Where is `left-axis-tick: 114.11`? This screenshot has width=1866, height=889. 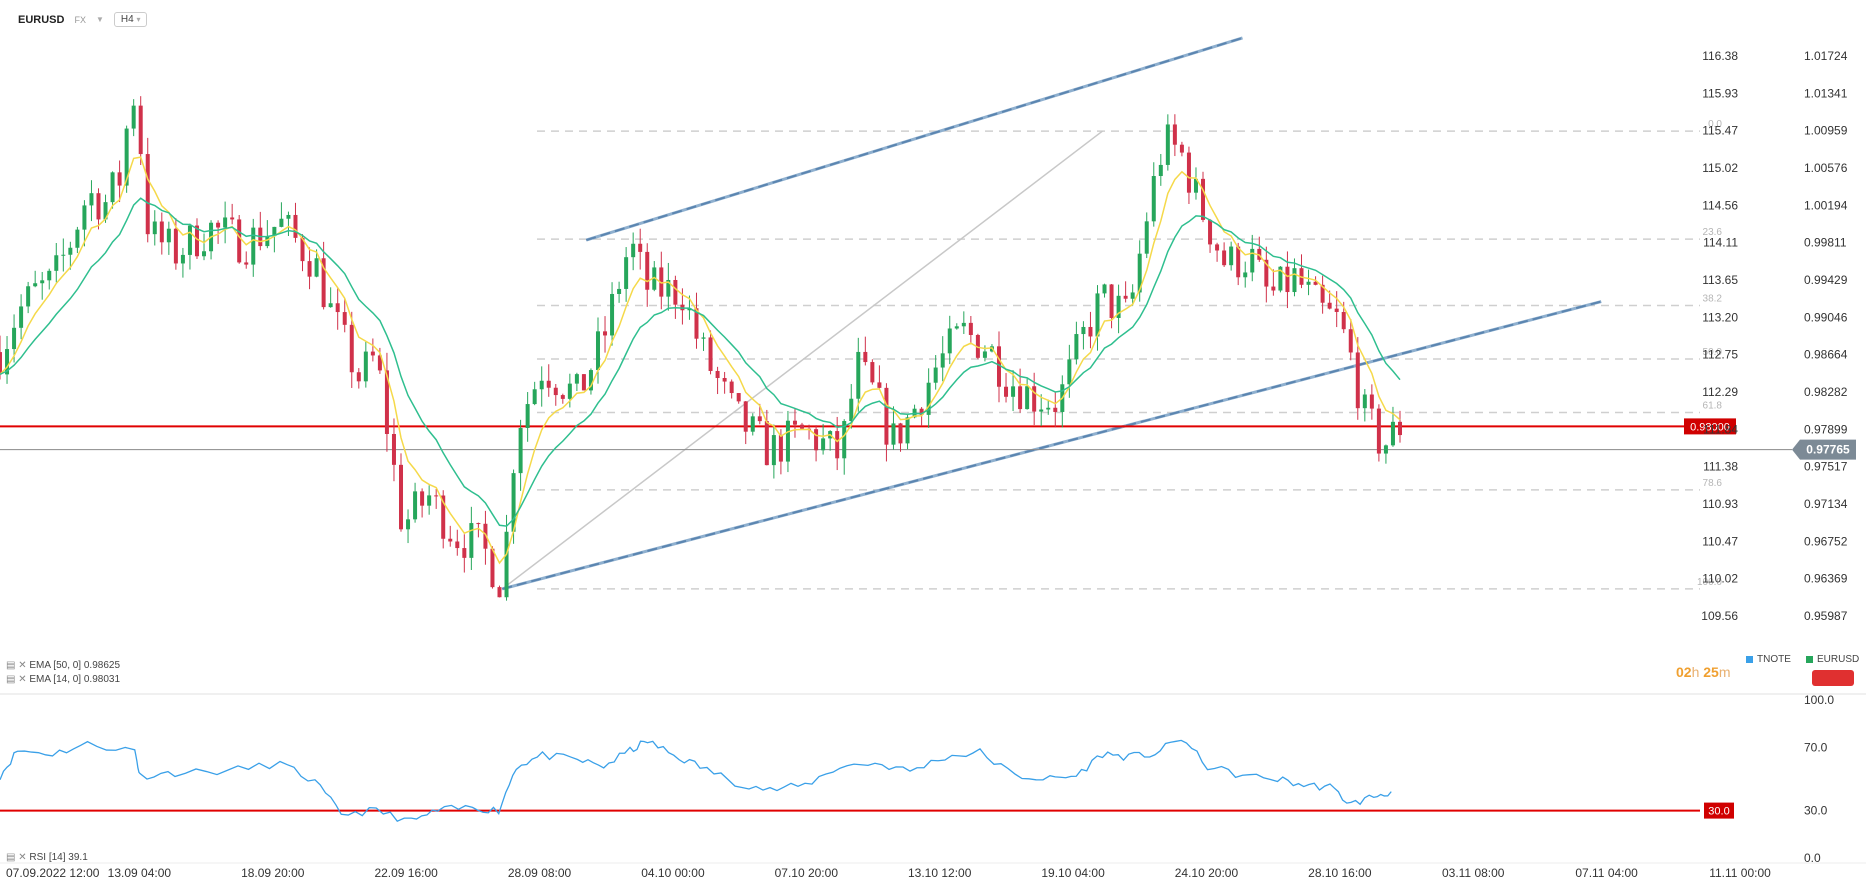
left-axis-tick: 114.11 is located at coordinates (1720, 243).